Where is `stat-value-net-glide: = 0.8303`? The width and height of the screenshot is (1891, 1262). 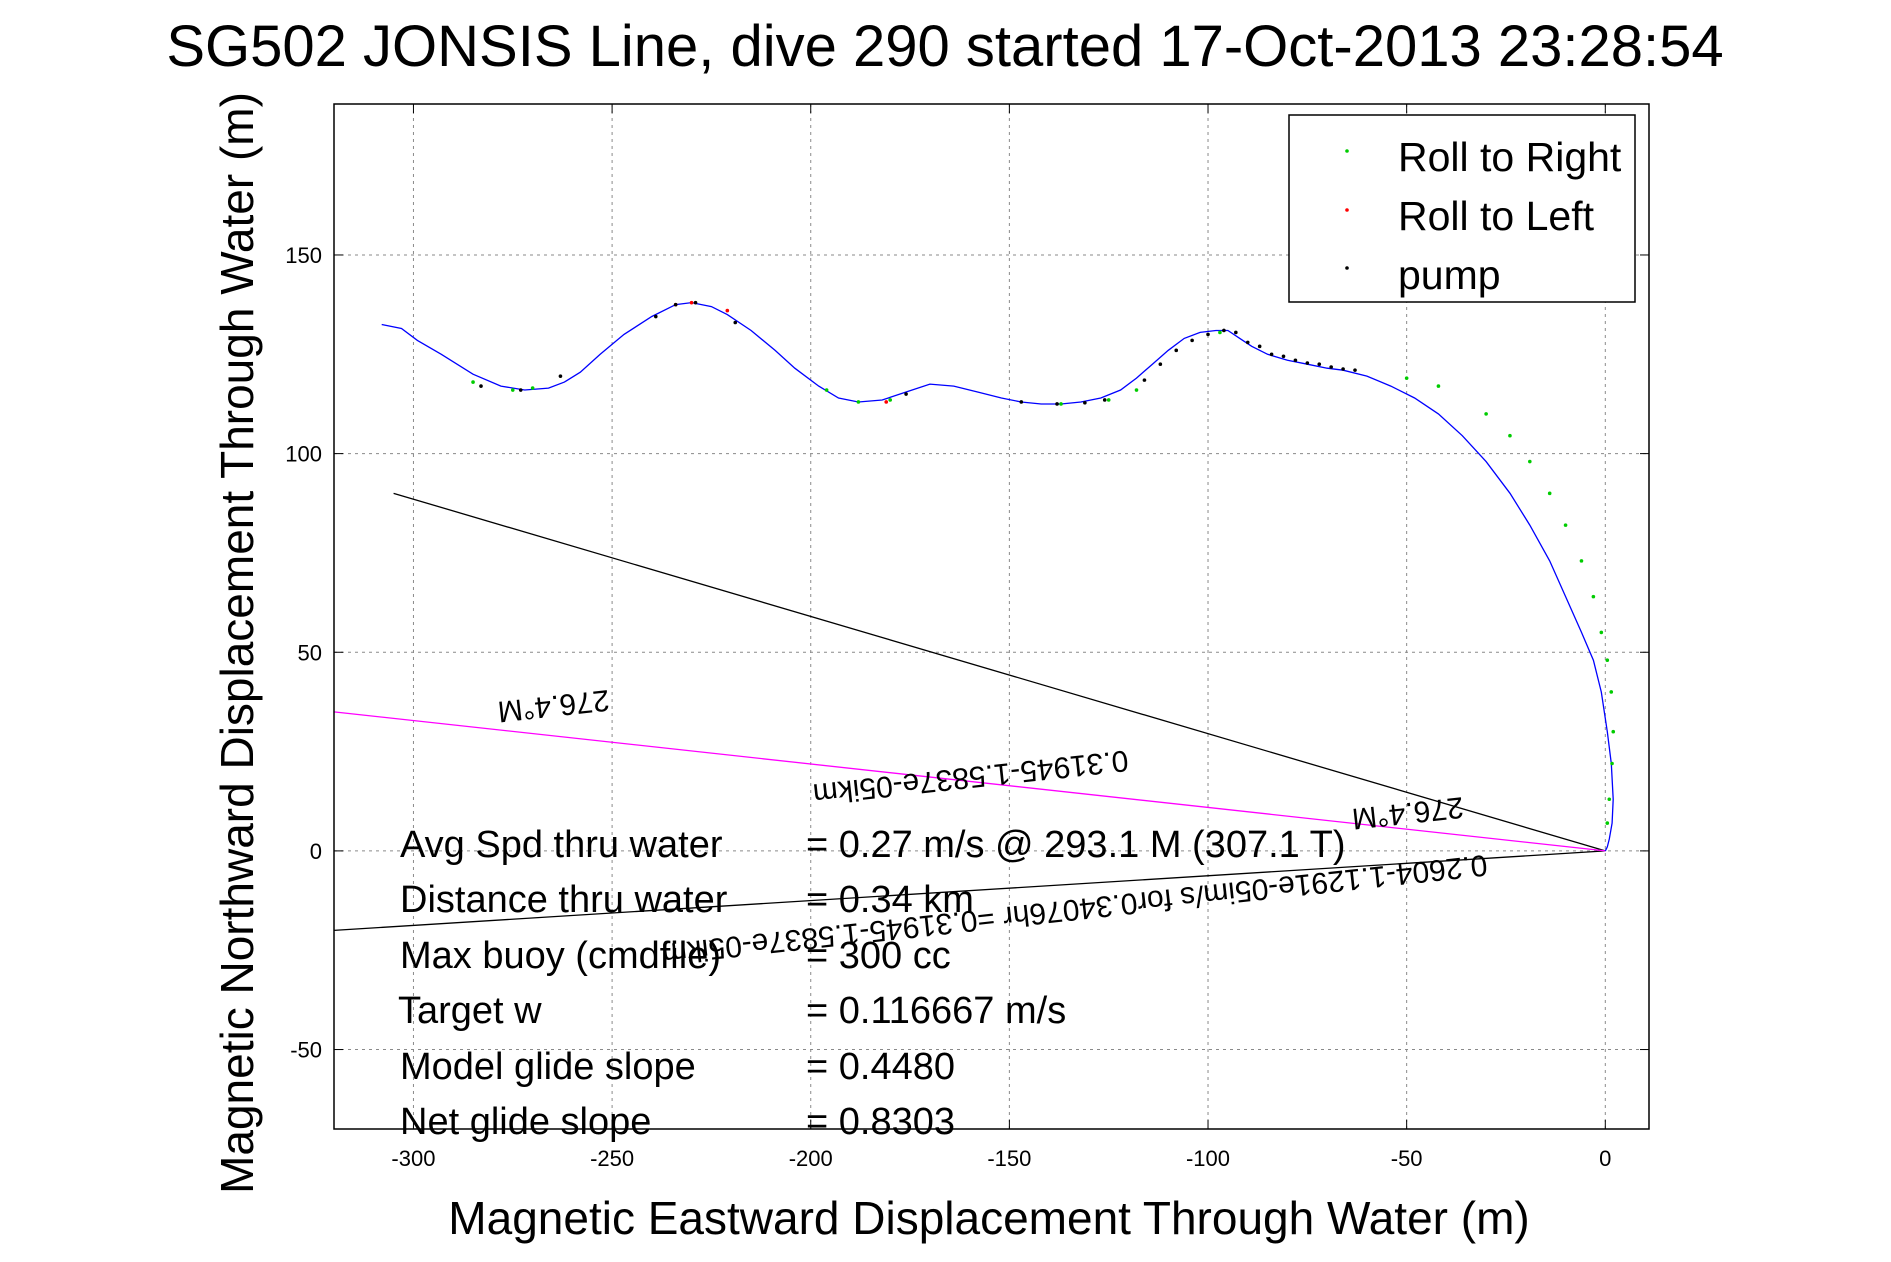
stat-value-net-glide: = 0.8303 is located at coordinates (880, 1122).